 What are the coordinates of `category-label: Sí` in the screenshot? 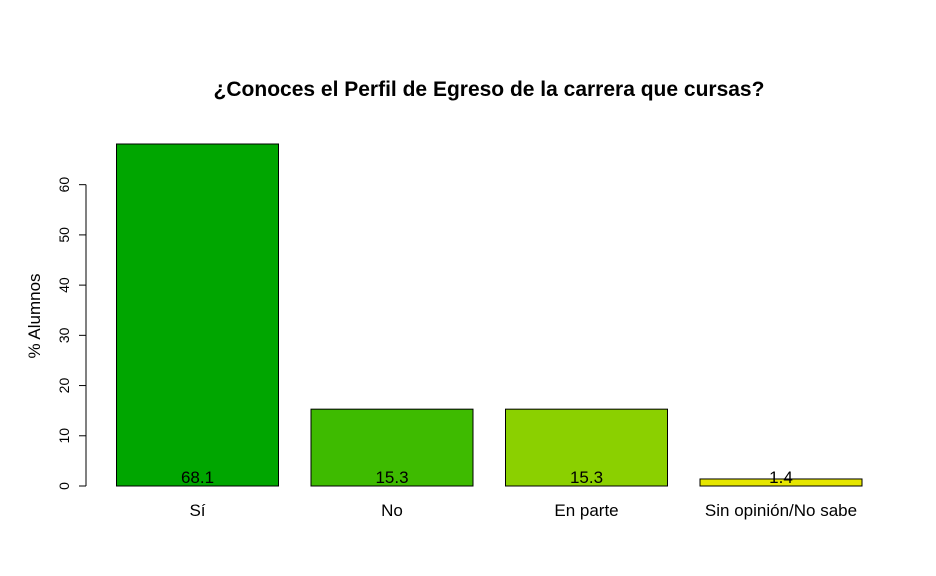 It's located at (197, 510).